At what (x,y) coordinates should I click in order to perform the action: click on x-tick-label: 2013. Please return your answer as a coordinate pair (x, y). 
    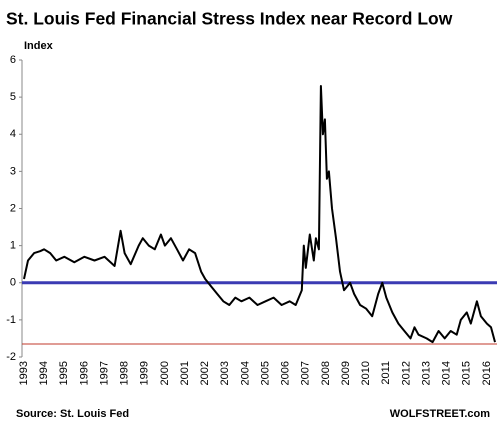
    Looking at the image, I should click on (426, 373).